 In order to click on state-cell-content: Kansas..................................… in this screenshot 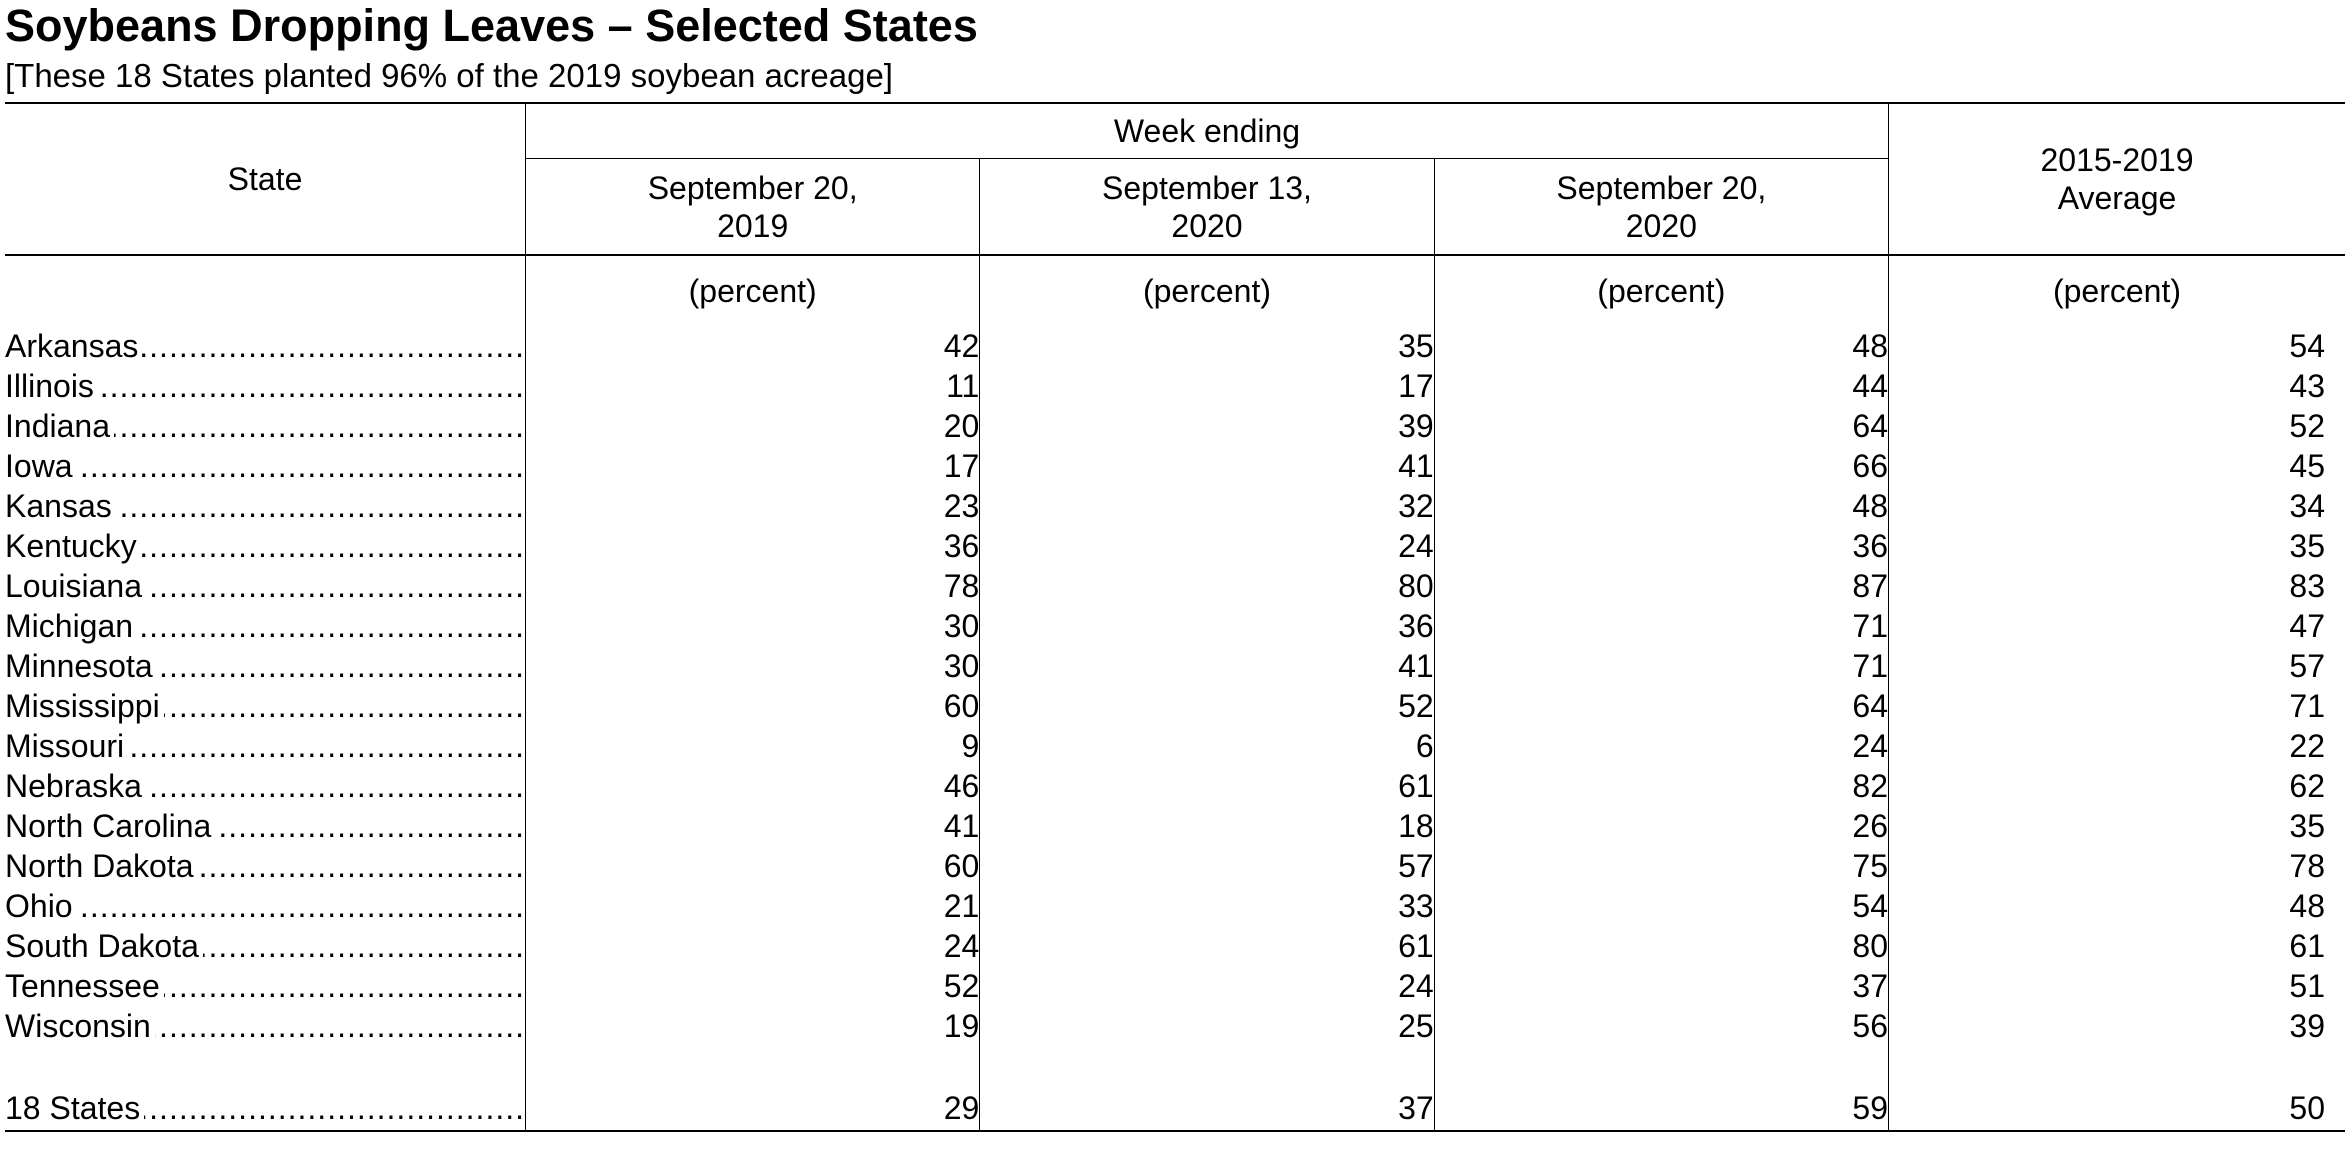, I will do `click(265, 506)`.